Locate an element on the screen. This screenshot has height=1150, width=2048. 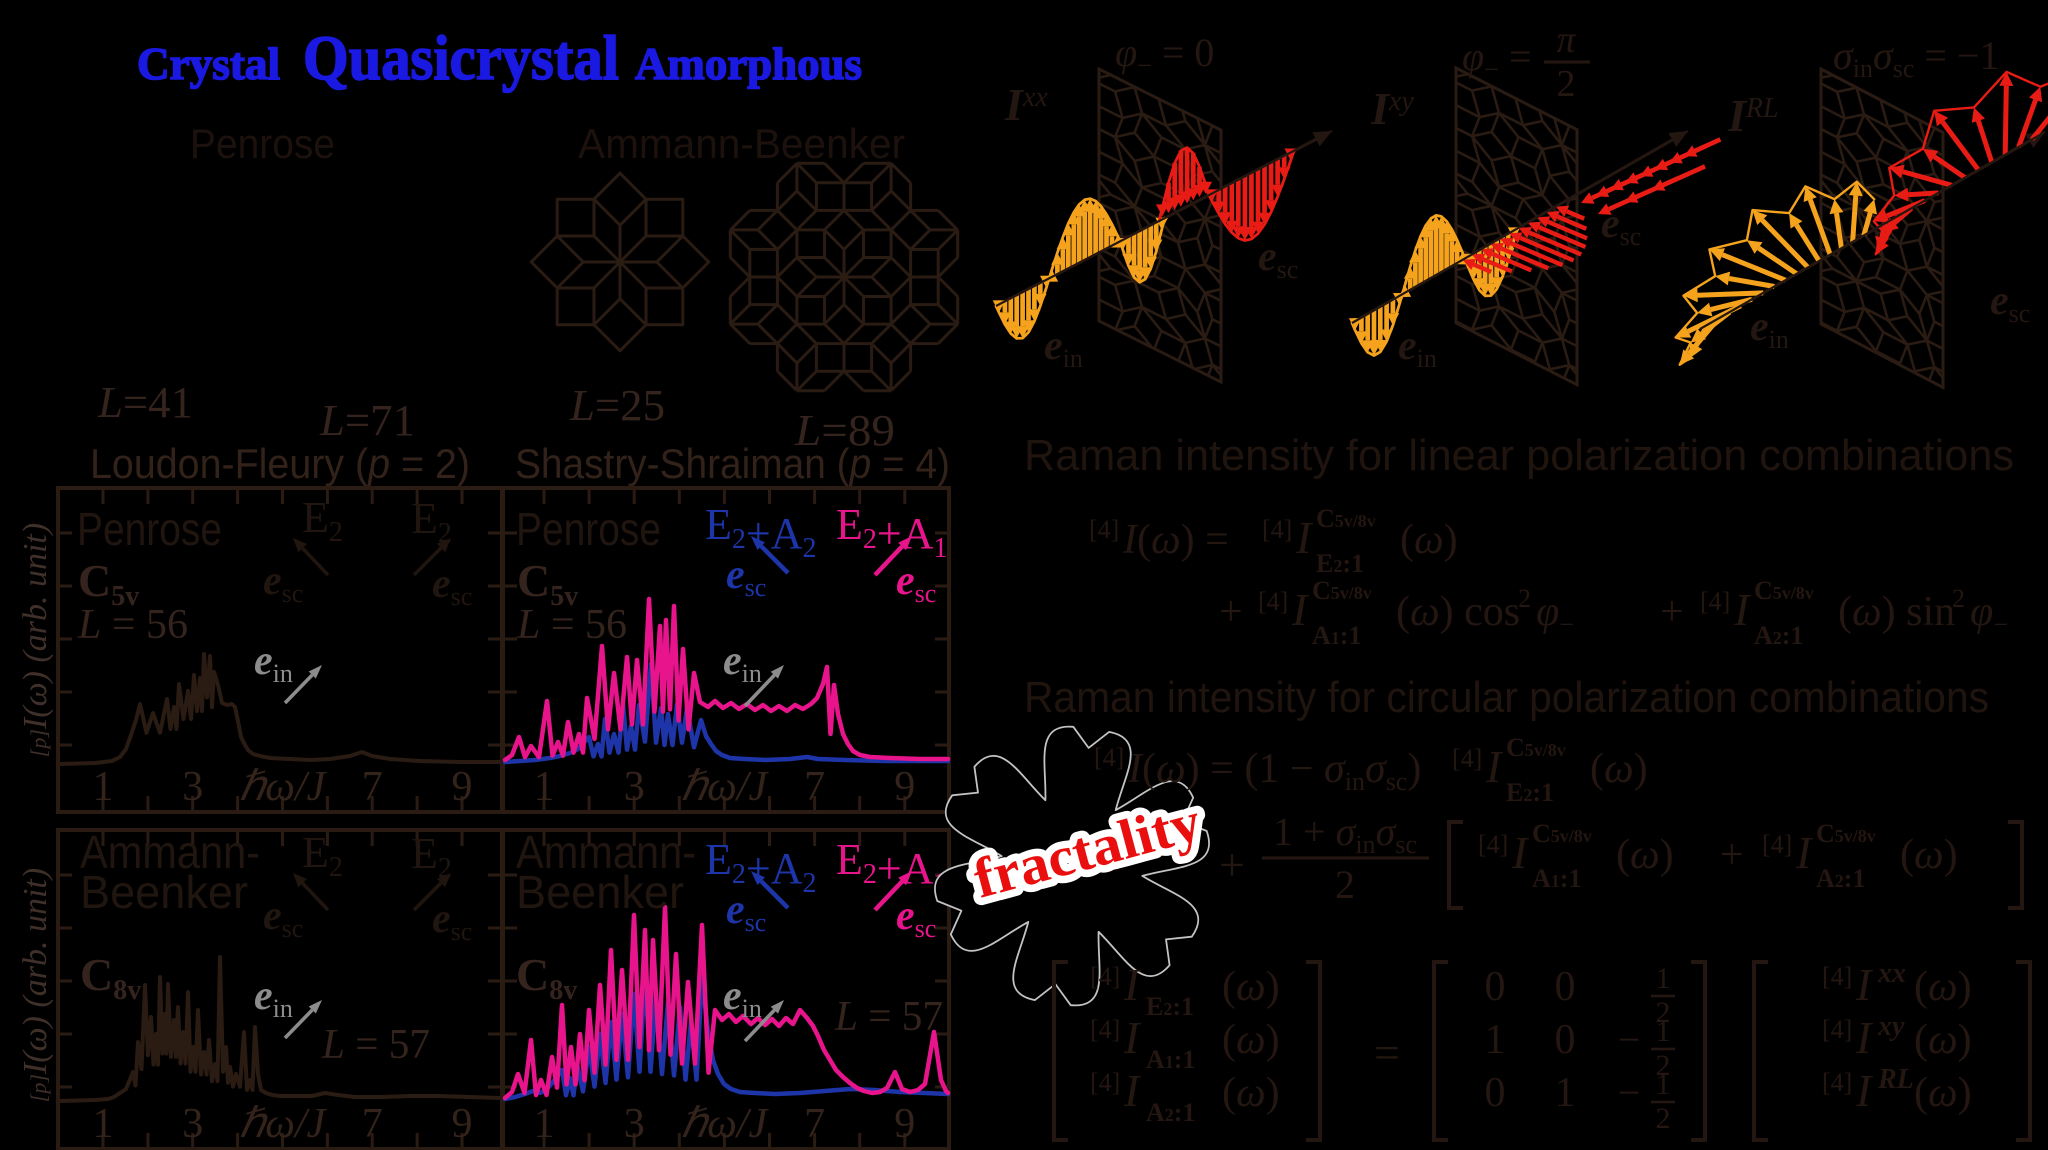
svg-text: RL is located at coordinates (1895, 1079).